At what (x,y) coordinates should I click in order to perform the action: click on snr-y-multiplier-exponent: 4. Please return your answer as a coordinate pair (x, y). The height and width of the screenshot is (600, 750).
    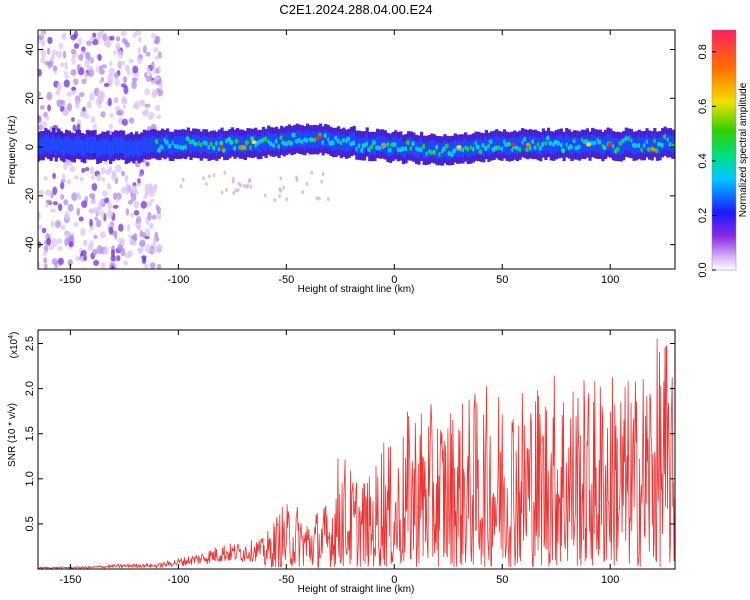
    Looking at the image, I should click on (11, 337).